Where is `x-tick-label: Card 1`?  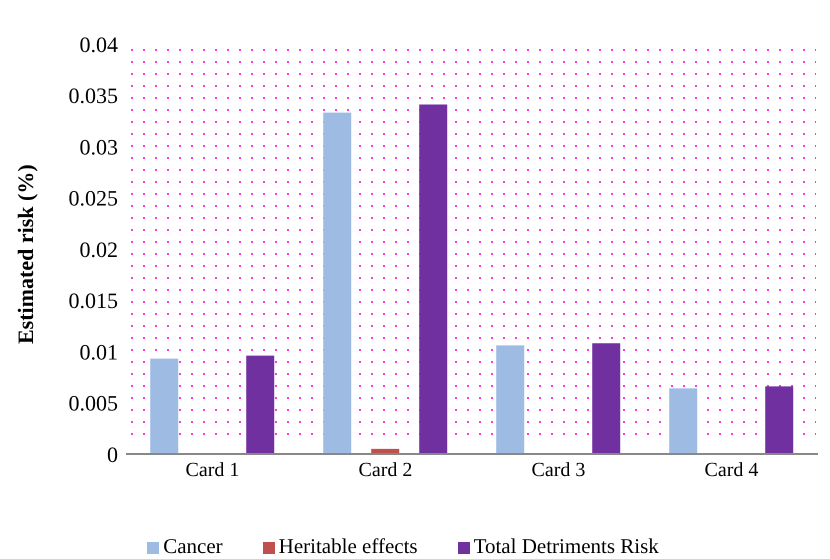
x-tick-label: Card 1 is located at coordinates (213, 470).